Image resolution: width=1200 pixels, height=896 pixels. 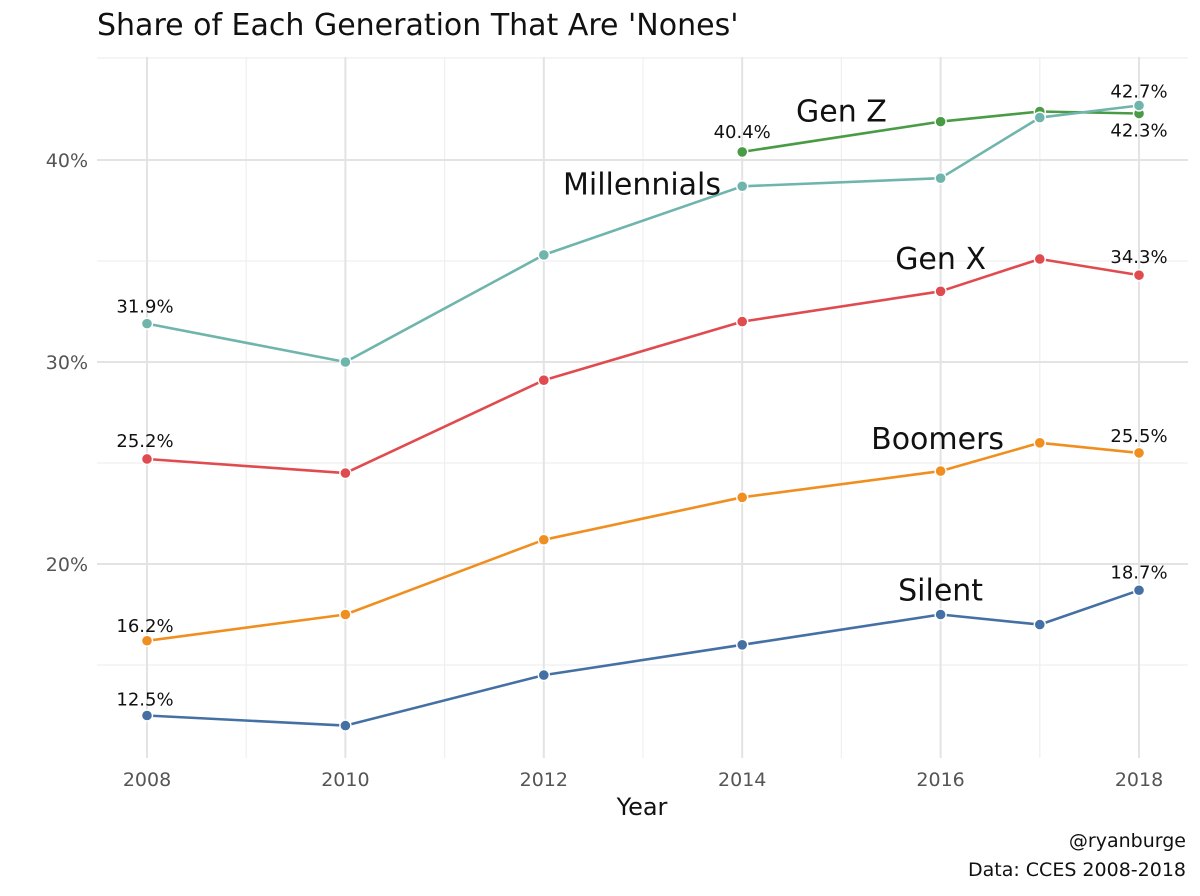 I want to click on data-label: 18.7%, so click(x=1138, y=572).